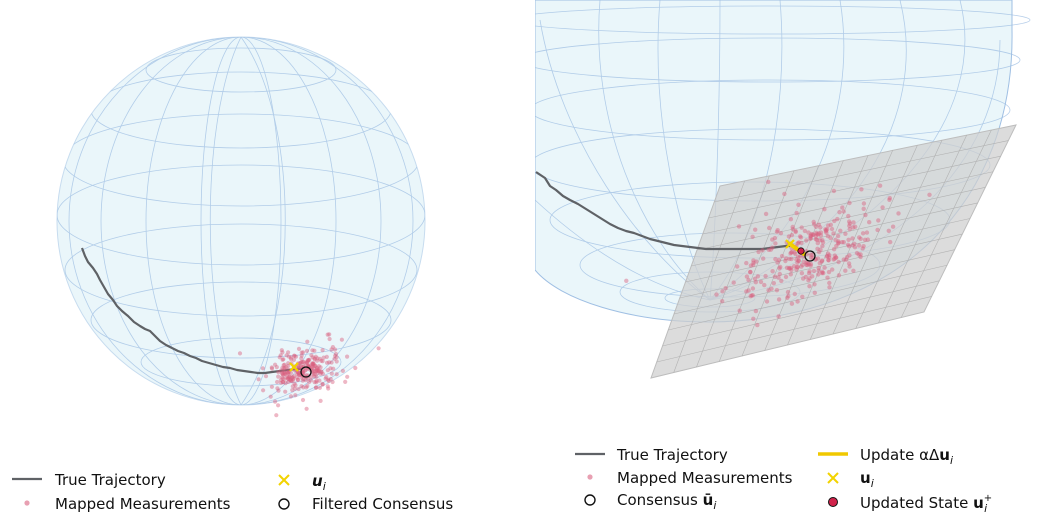  What do you see at coordinates (690, 478) in the screenshot?
I see `legend-item-mapped-measurements-right: Mapped Measurements` at bounding box center [690, 478].